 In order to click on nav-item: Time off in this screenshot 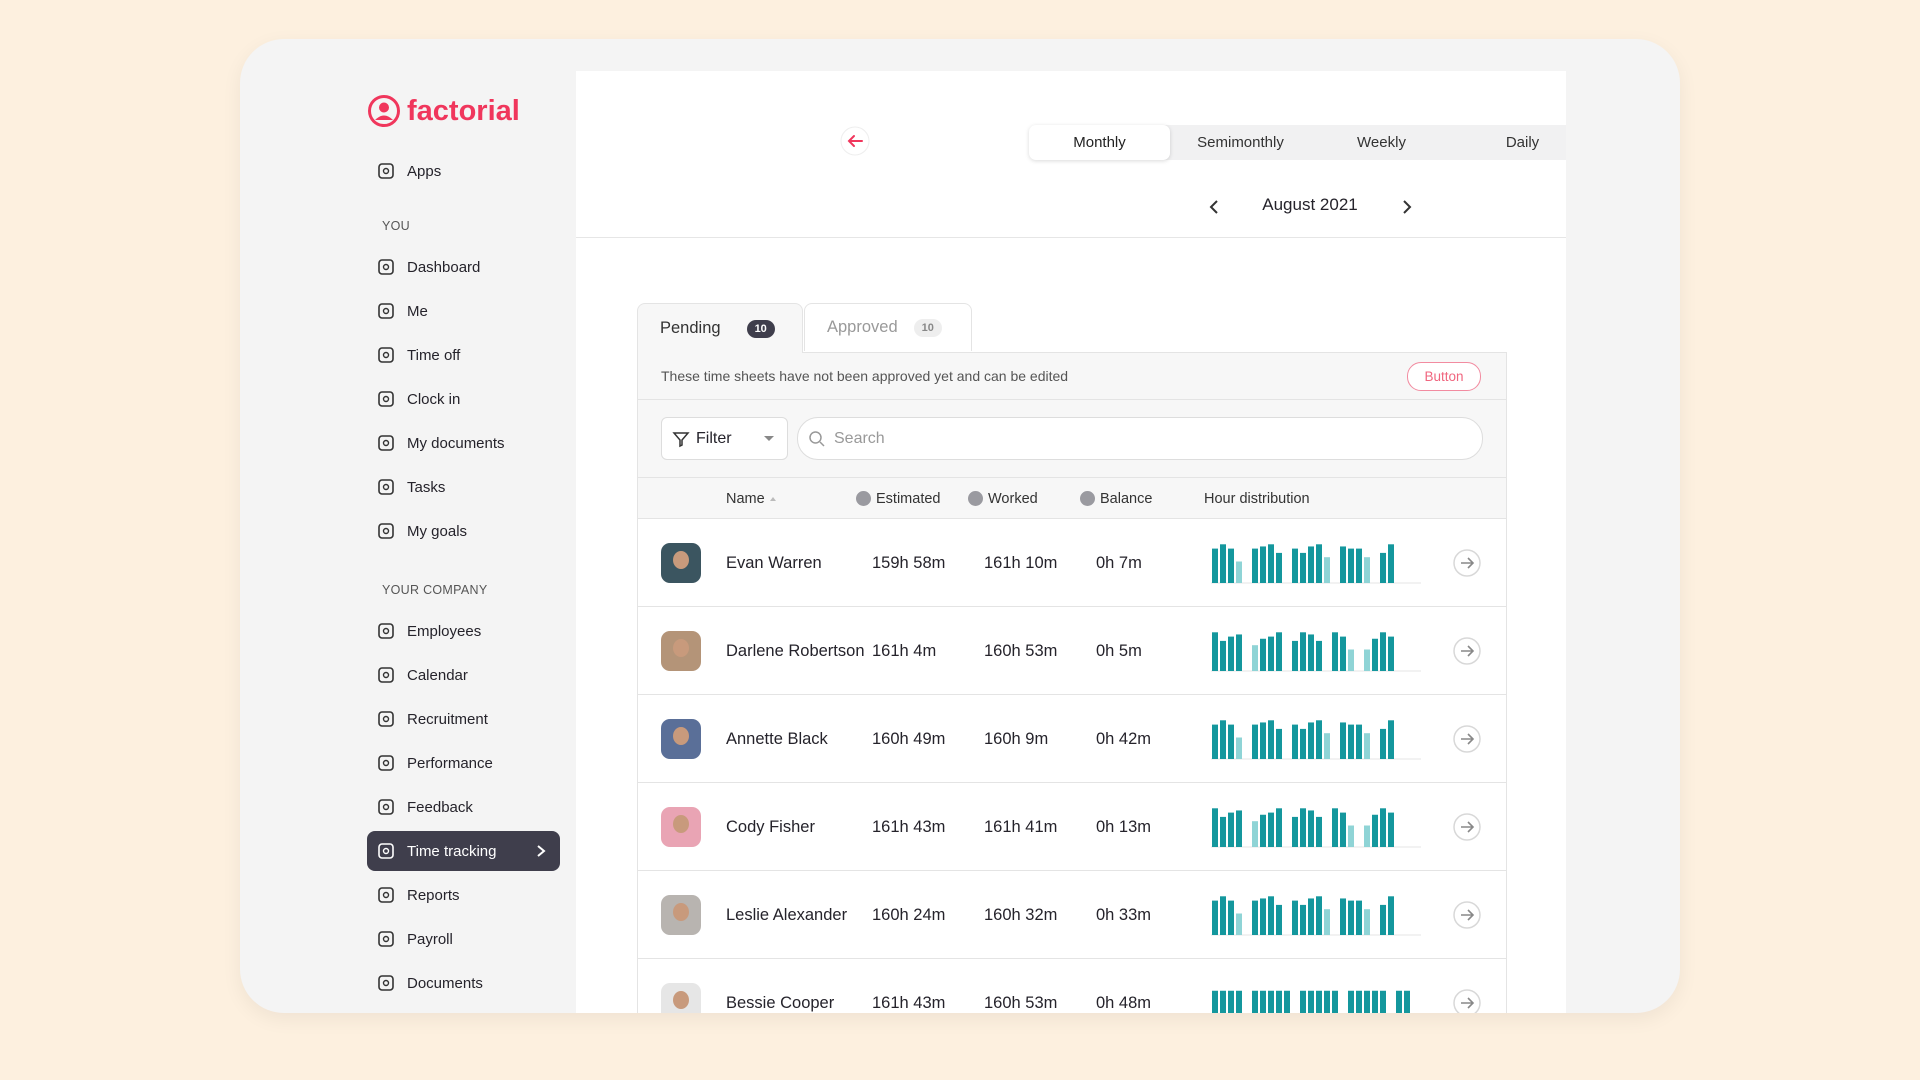, I will do `click(463, 355)`.